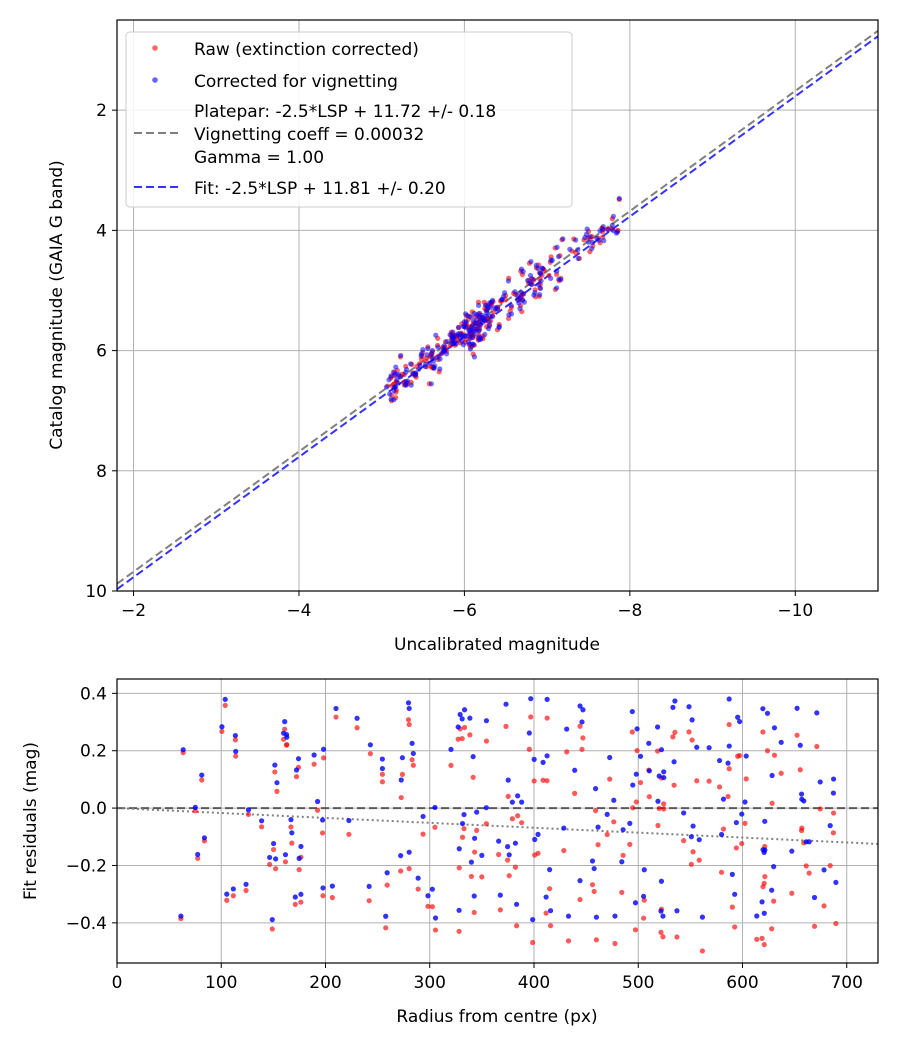 The image size is (900, 1050). Describe the element at coordinates (325, 983) in the screenshot. I see `bottom-x-tick-label: 200` at that location.